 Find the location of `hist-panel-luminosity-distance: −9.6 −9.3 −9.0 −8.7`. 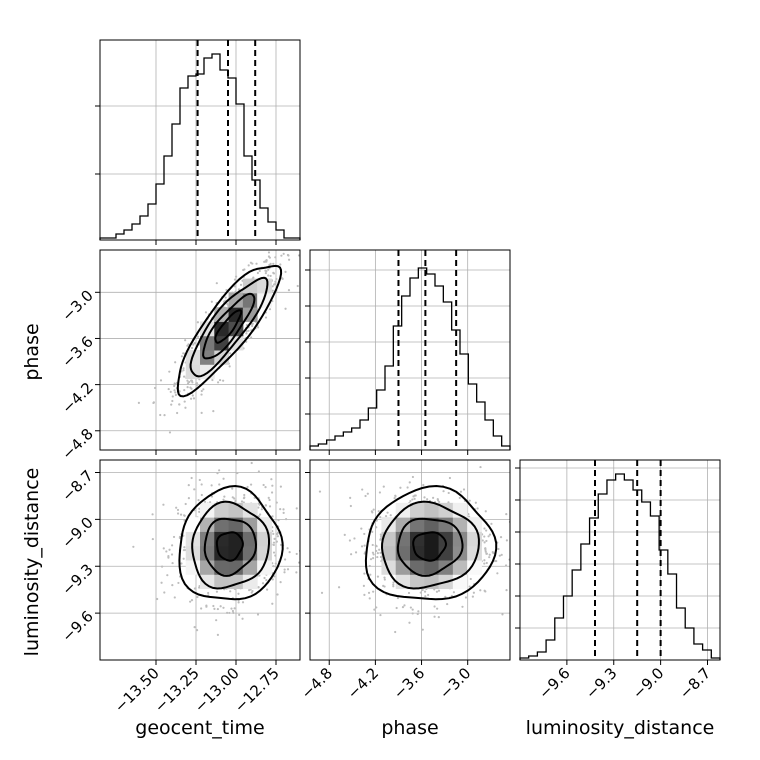

hist-panel-luminosity-distance: −9.6 −9.3 −9.0 −8.7 is located at coordinates (618, 581).